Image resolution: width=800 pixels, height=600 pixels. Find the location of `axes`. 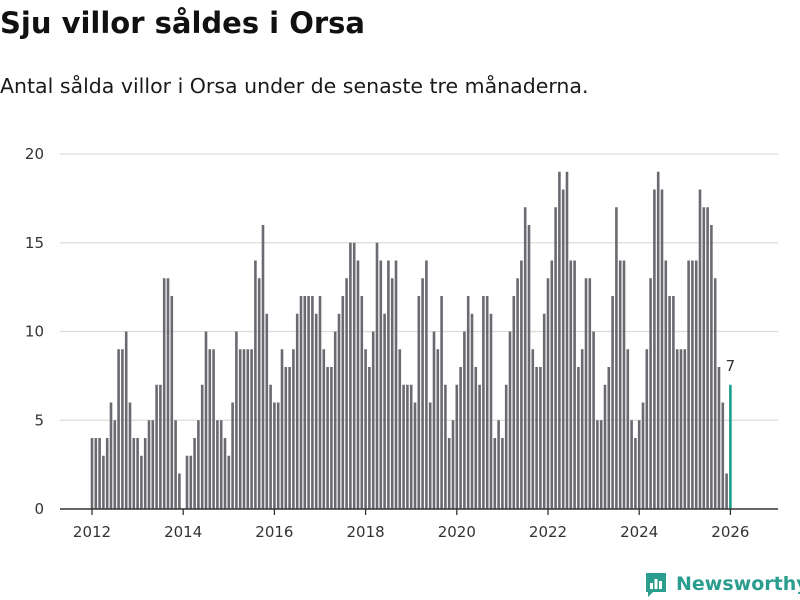

axes is located at coordinates (419, 511).